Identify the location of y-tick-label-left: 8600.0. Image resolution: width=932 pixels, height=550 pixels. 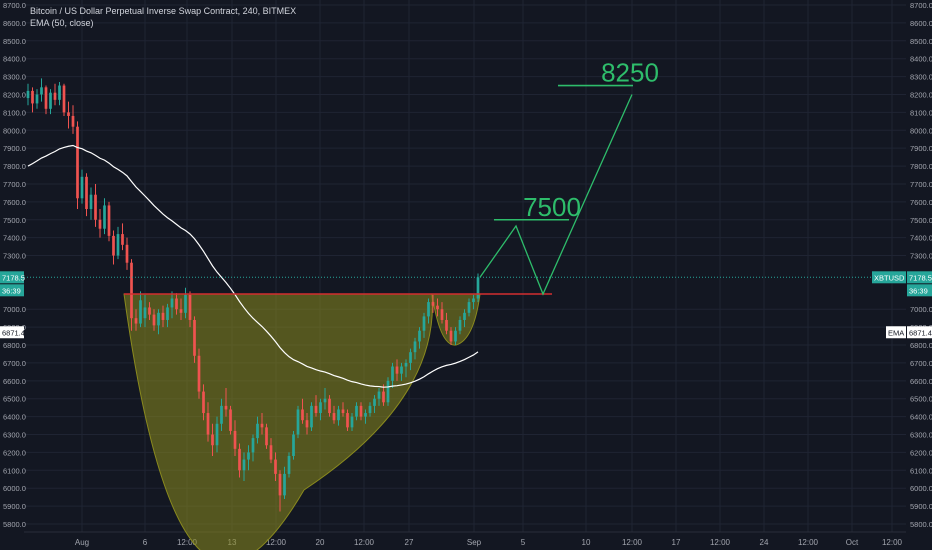
(14, 23).